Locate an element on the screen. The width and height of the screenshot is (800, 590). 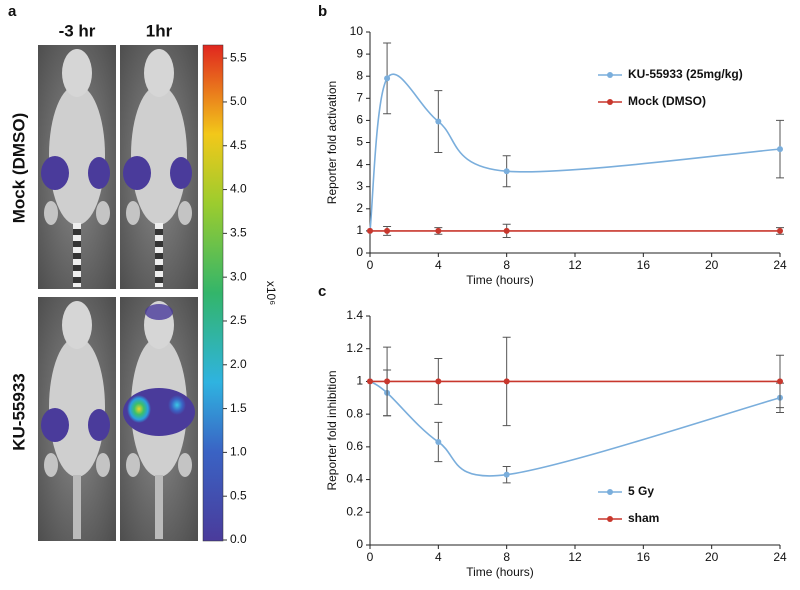
y-tick-label: 1.4 is located at coordinates (354, 315).